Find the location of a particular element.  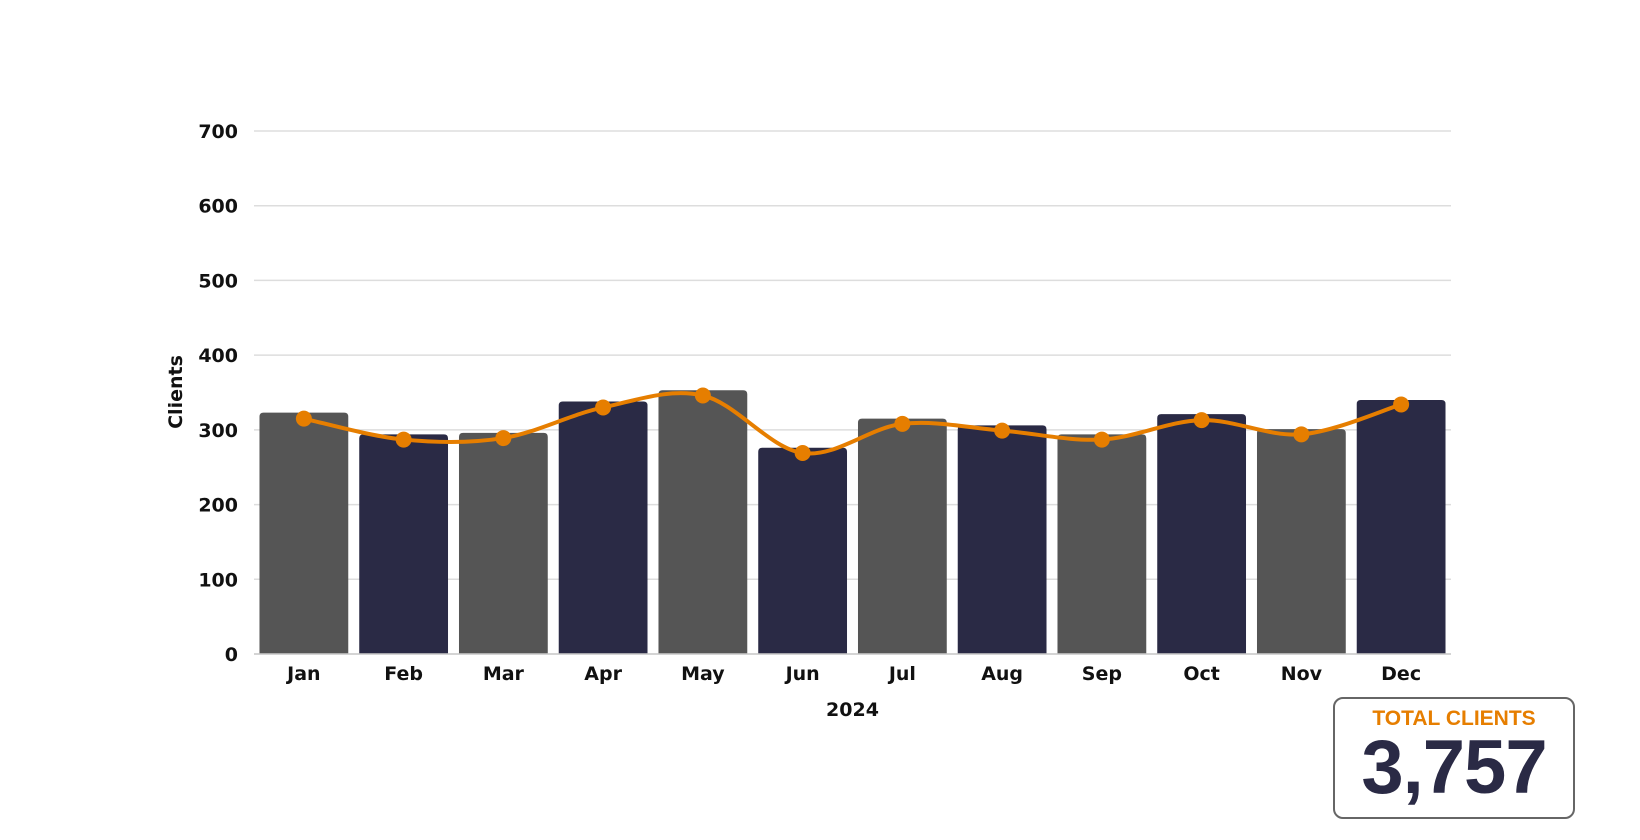

x-tick-label: Feb is located at coordinates (403, 674).